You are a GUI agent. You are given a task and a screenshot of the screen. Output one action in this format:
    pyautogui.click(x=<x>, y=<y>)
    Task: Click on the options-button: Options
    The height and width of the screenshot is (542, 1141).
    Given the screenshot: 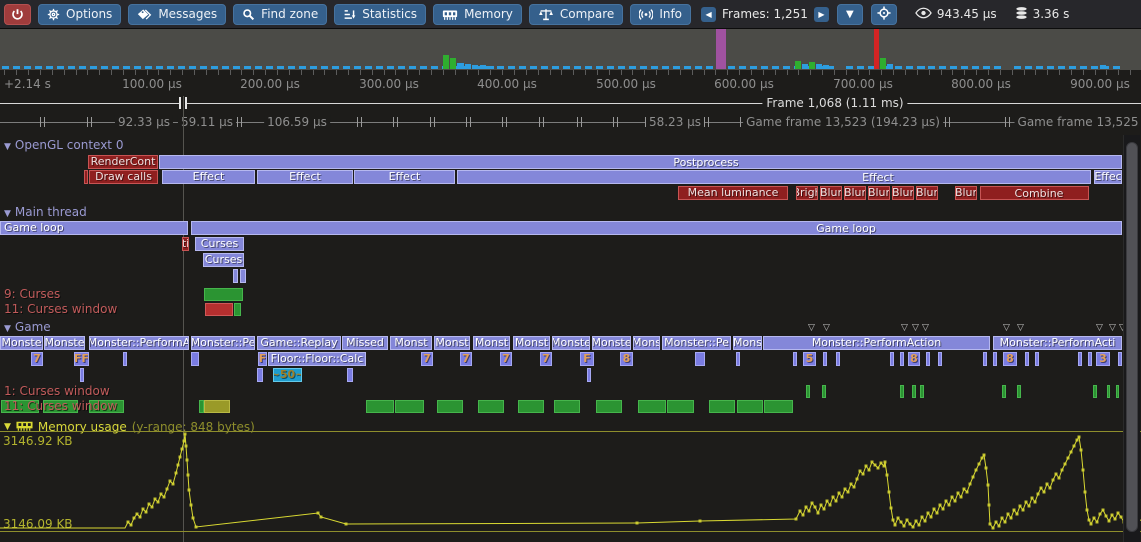 What is the action you would take?
    pyautogui.click(x=80, y=14)
    